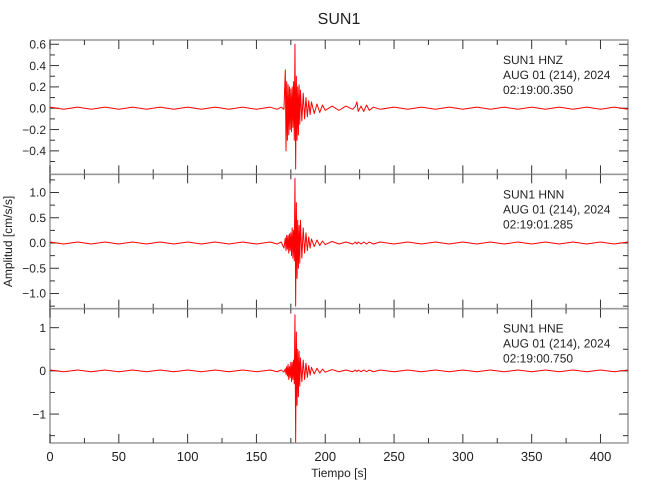 Image resolution: width=650 pixels, height=500 pixels. I want to click on annotation: SUN1 HNE, so click(533, 329).